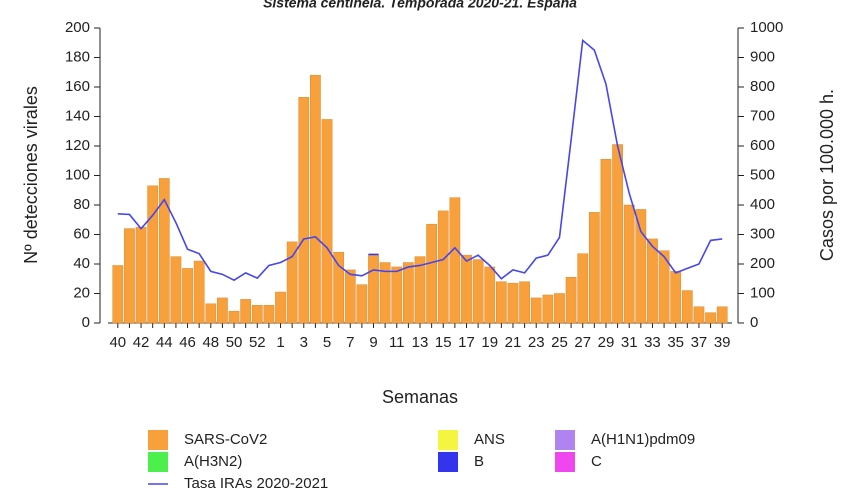  What do you see at coordinates (762, 56) in the screenshot?
I see `y2-tick-label: 900` at bounding box center [762, 56].